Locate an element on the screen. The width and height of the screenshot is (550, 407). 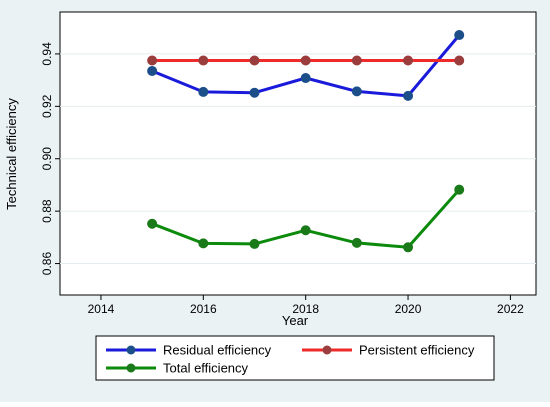
legend-box is located at coordinates (295, 358).